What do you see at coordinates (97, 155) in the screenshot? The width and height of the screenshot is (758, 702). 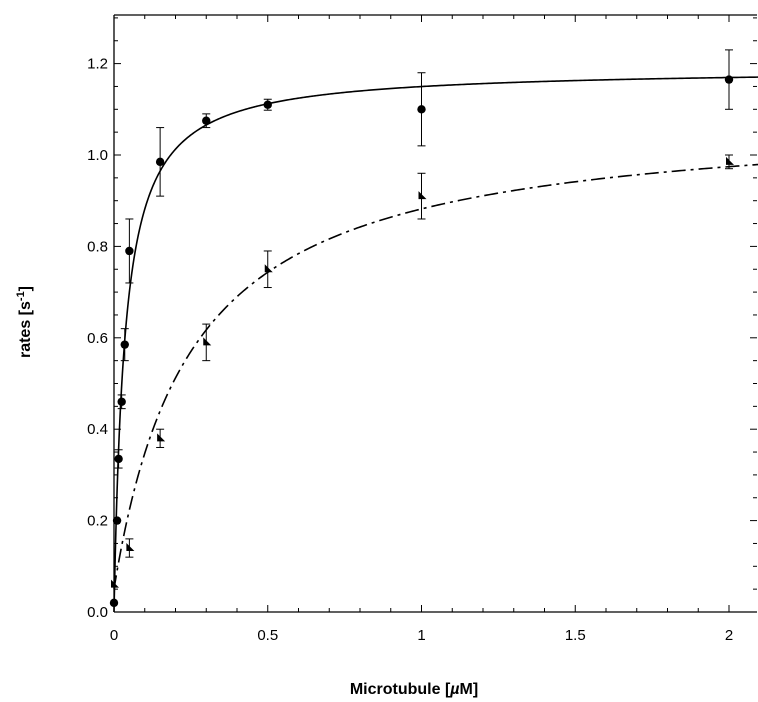 I see `y-tick-label: 1.0` at bounding box center [97, 155].